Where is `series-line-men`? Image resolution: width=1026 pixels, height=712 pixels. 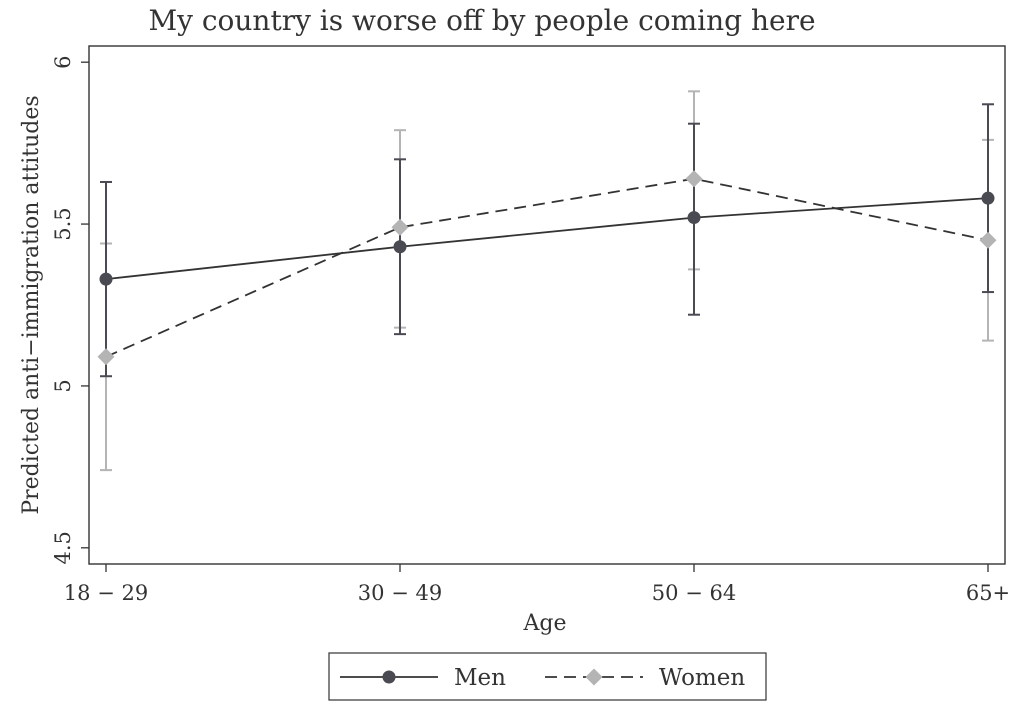 series-line-men is located at coordinates (547, 238).